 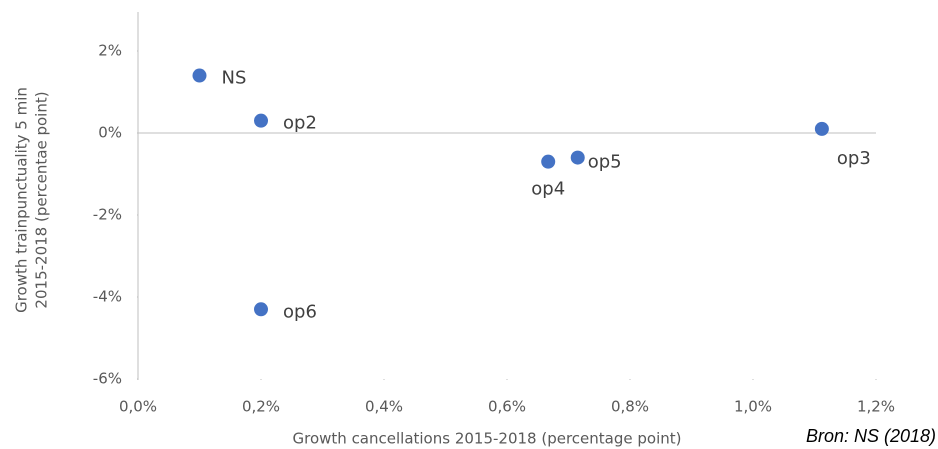 I want to click on x-tick-label: 0,4%, so click(x=384, y=407).